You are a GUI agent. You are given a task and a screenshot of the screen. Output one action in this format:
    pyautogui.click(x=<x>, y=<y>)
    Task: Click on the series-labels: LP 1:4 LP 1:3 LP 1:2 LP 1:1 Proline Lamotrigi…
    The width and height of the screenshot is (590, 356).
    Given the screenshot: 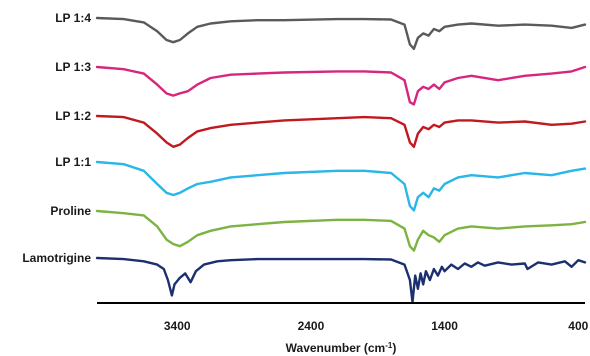 What is the action you would take?
    pyautogui.click(x=56, y=138)
    